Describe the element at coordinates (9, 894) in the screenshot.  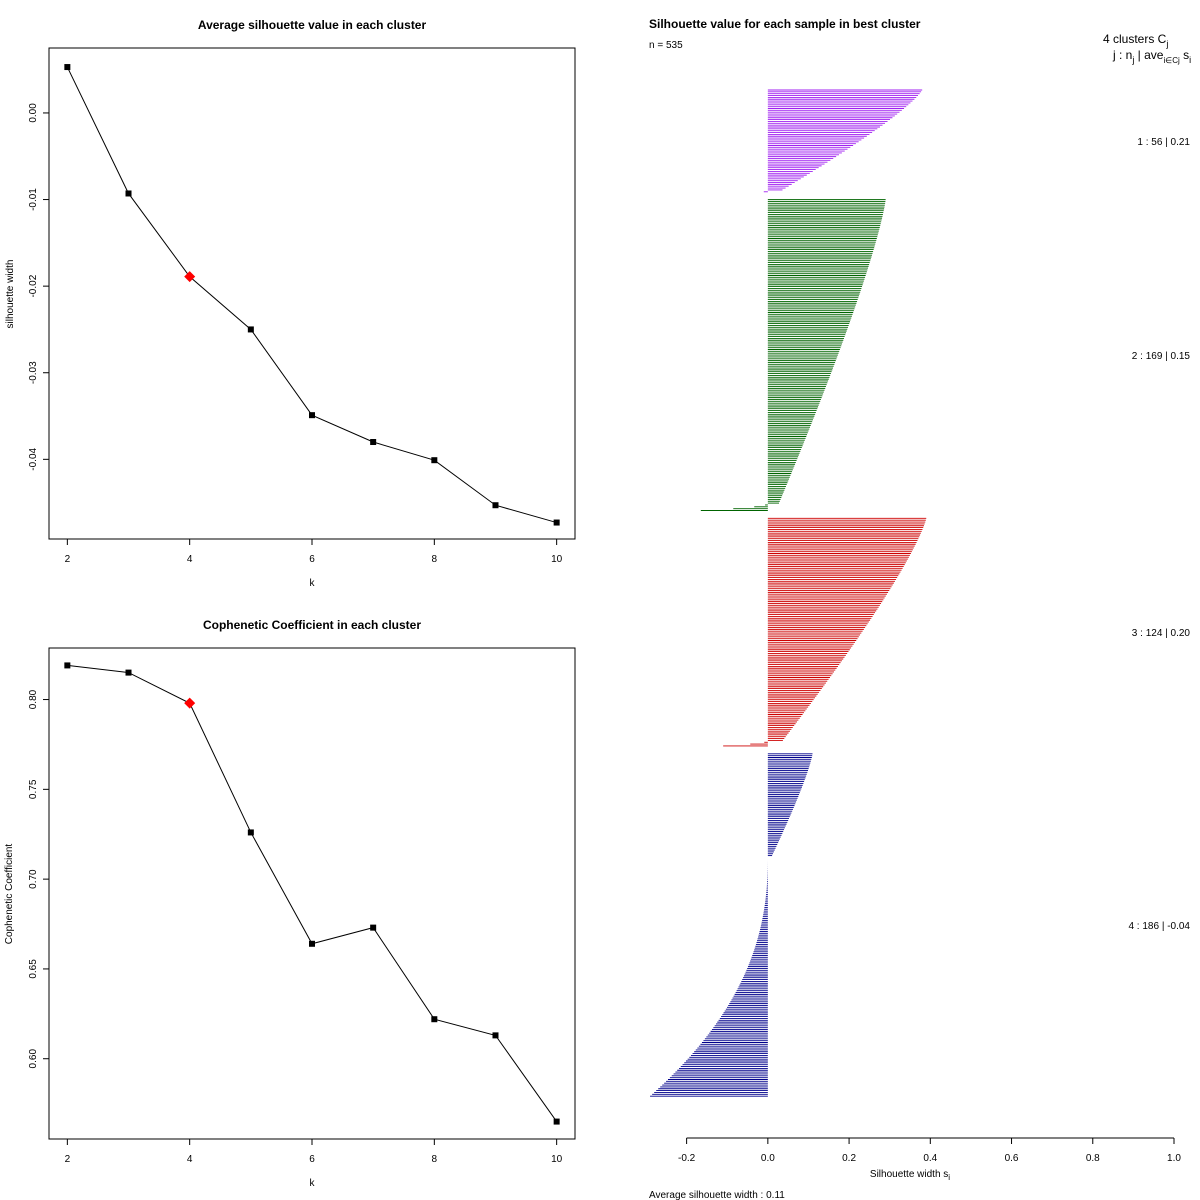
I see `y-axis-label: Cophenetic Coefficient` at that location.